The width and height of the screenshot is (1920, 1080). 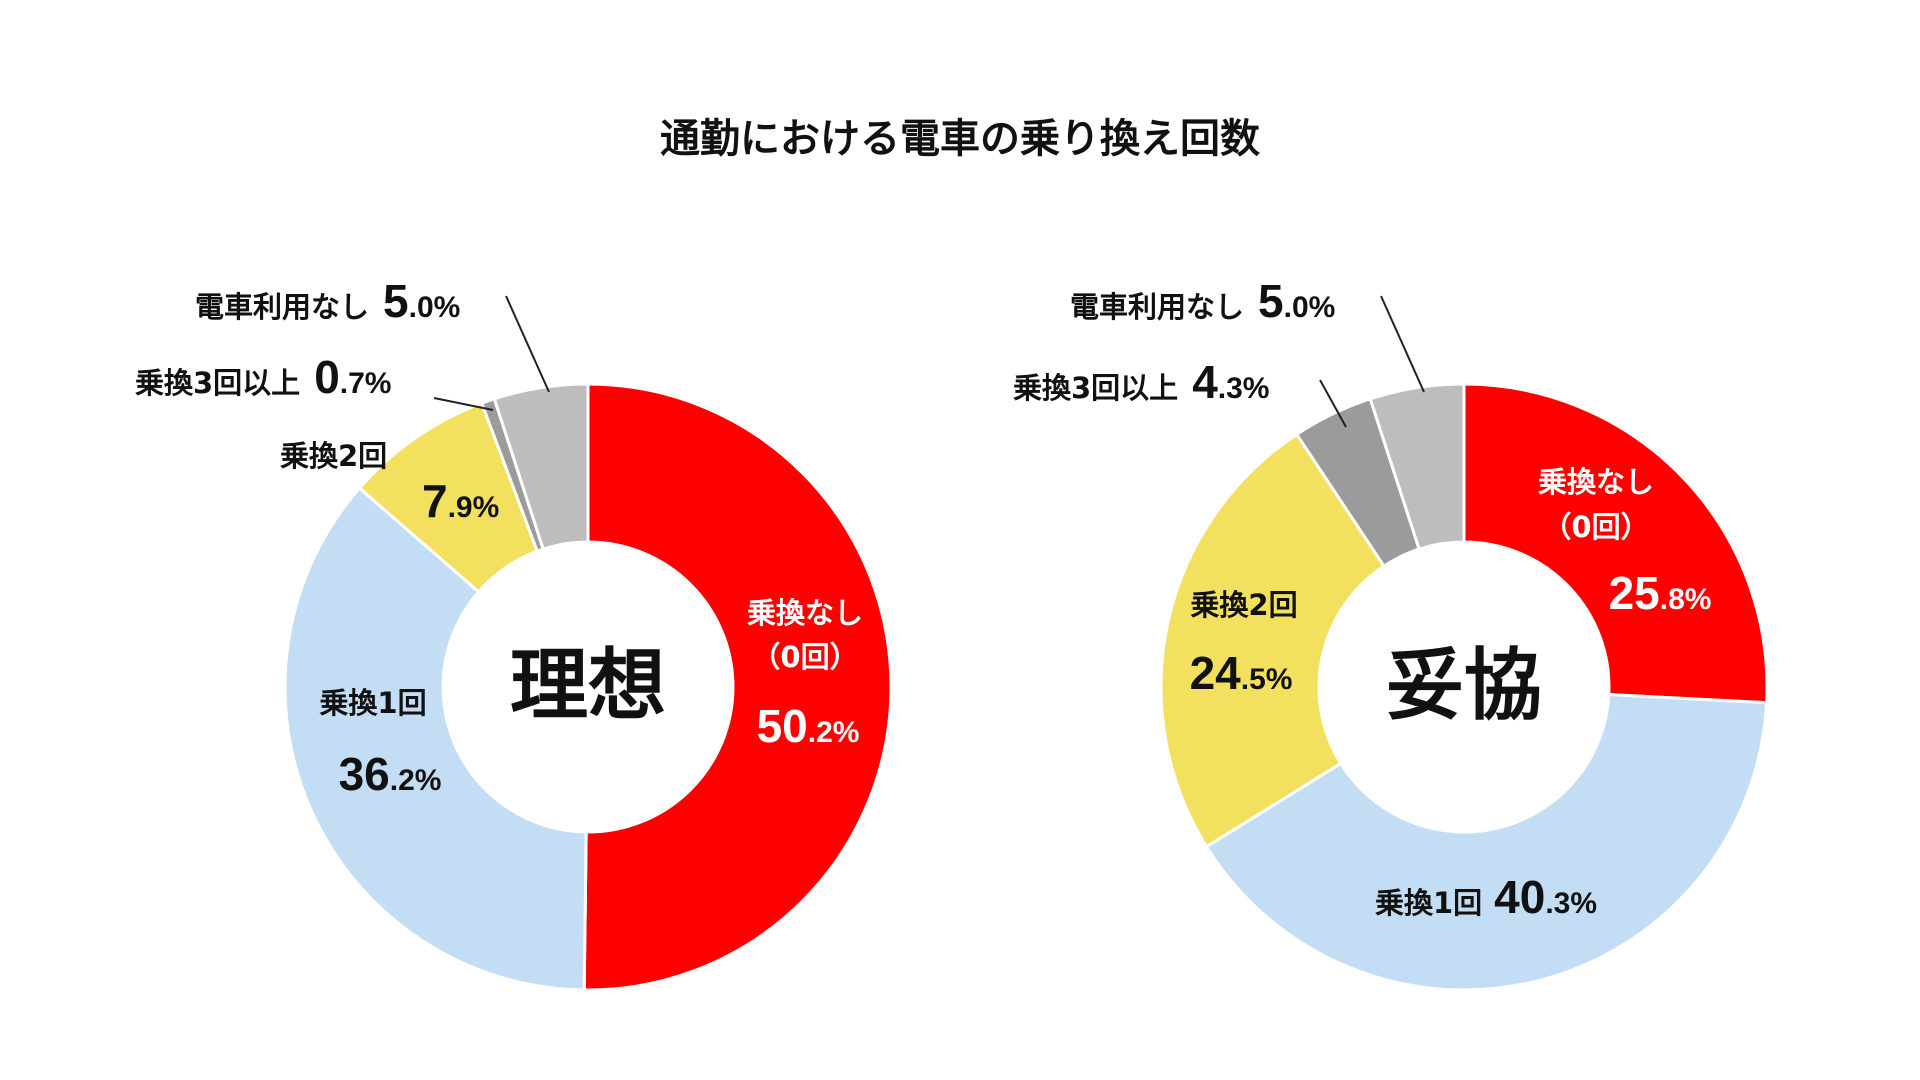 What do you see at coordinates (1273, 640) in the screenshot?
I see `slice-two-transfers` at bounding box center [1273, 640].